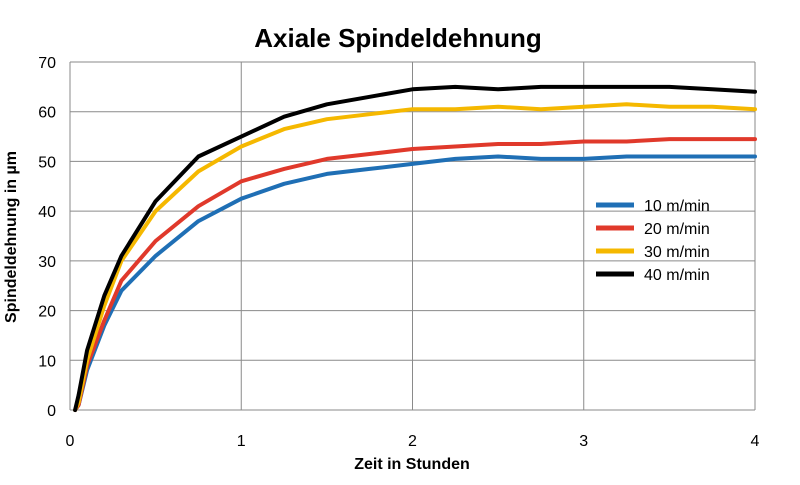 This screenshot has height=485, width=800. I want to click on legend-label: 20 m/min, so click(677, 229).